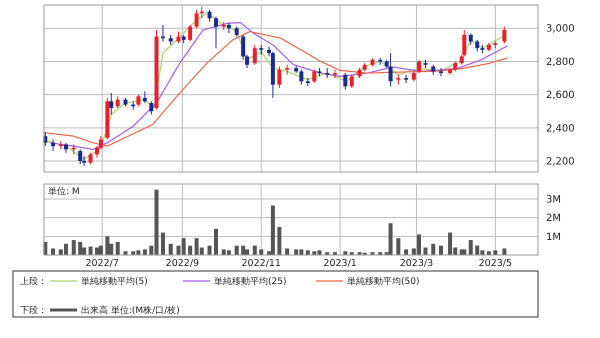  I want to click on annotation: 単位: M, so click(64, 191).